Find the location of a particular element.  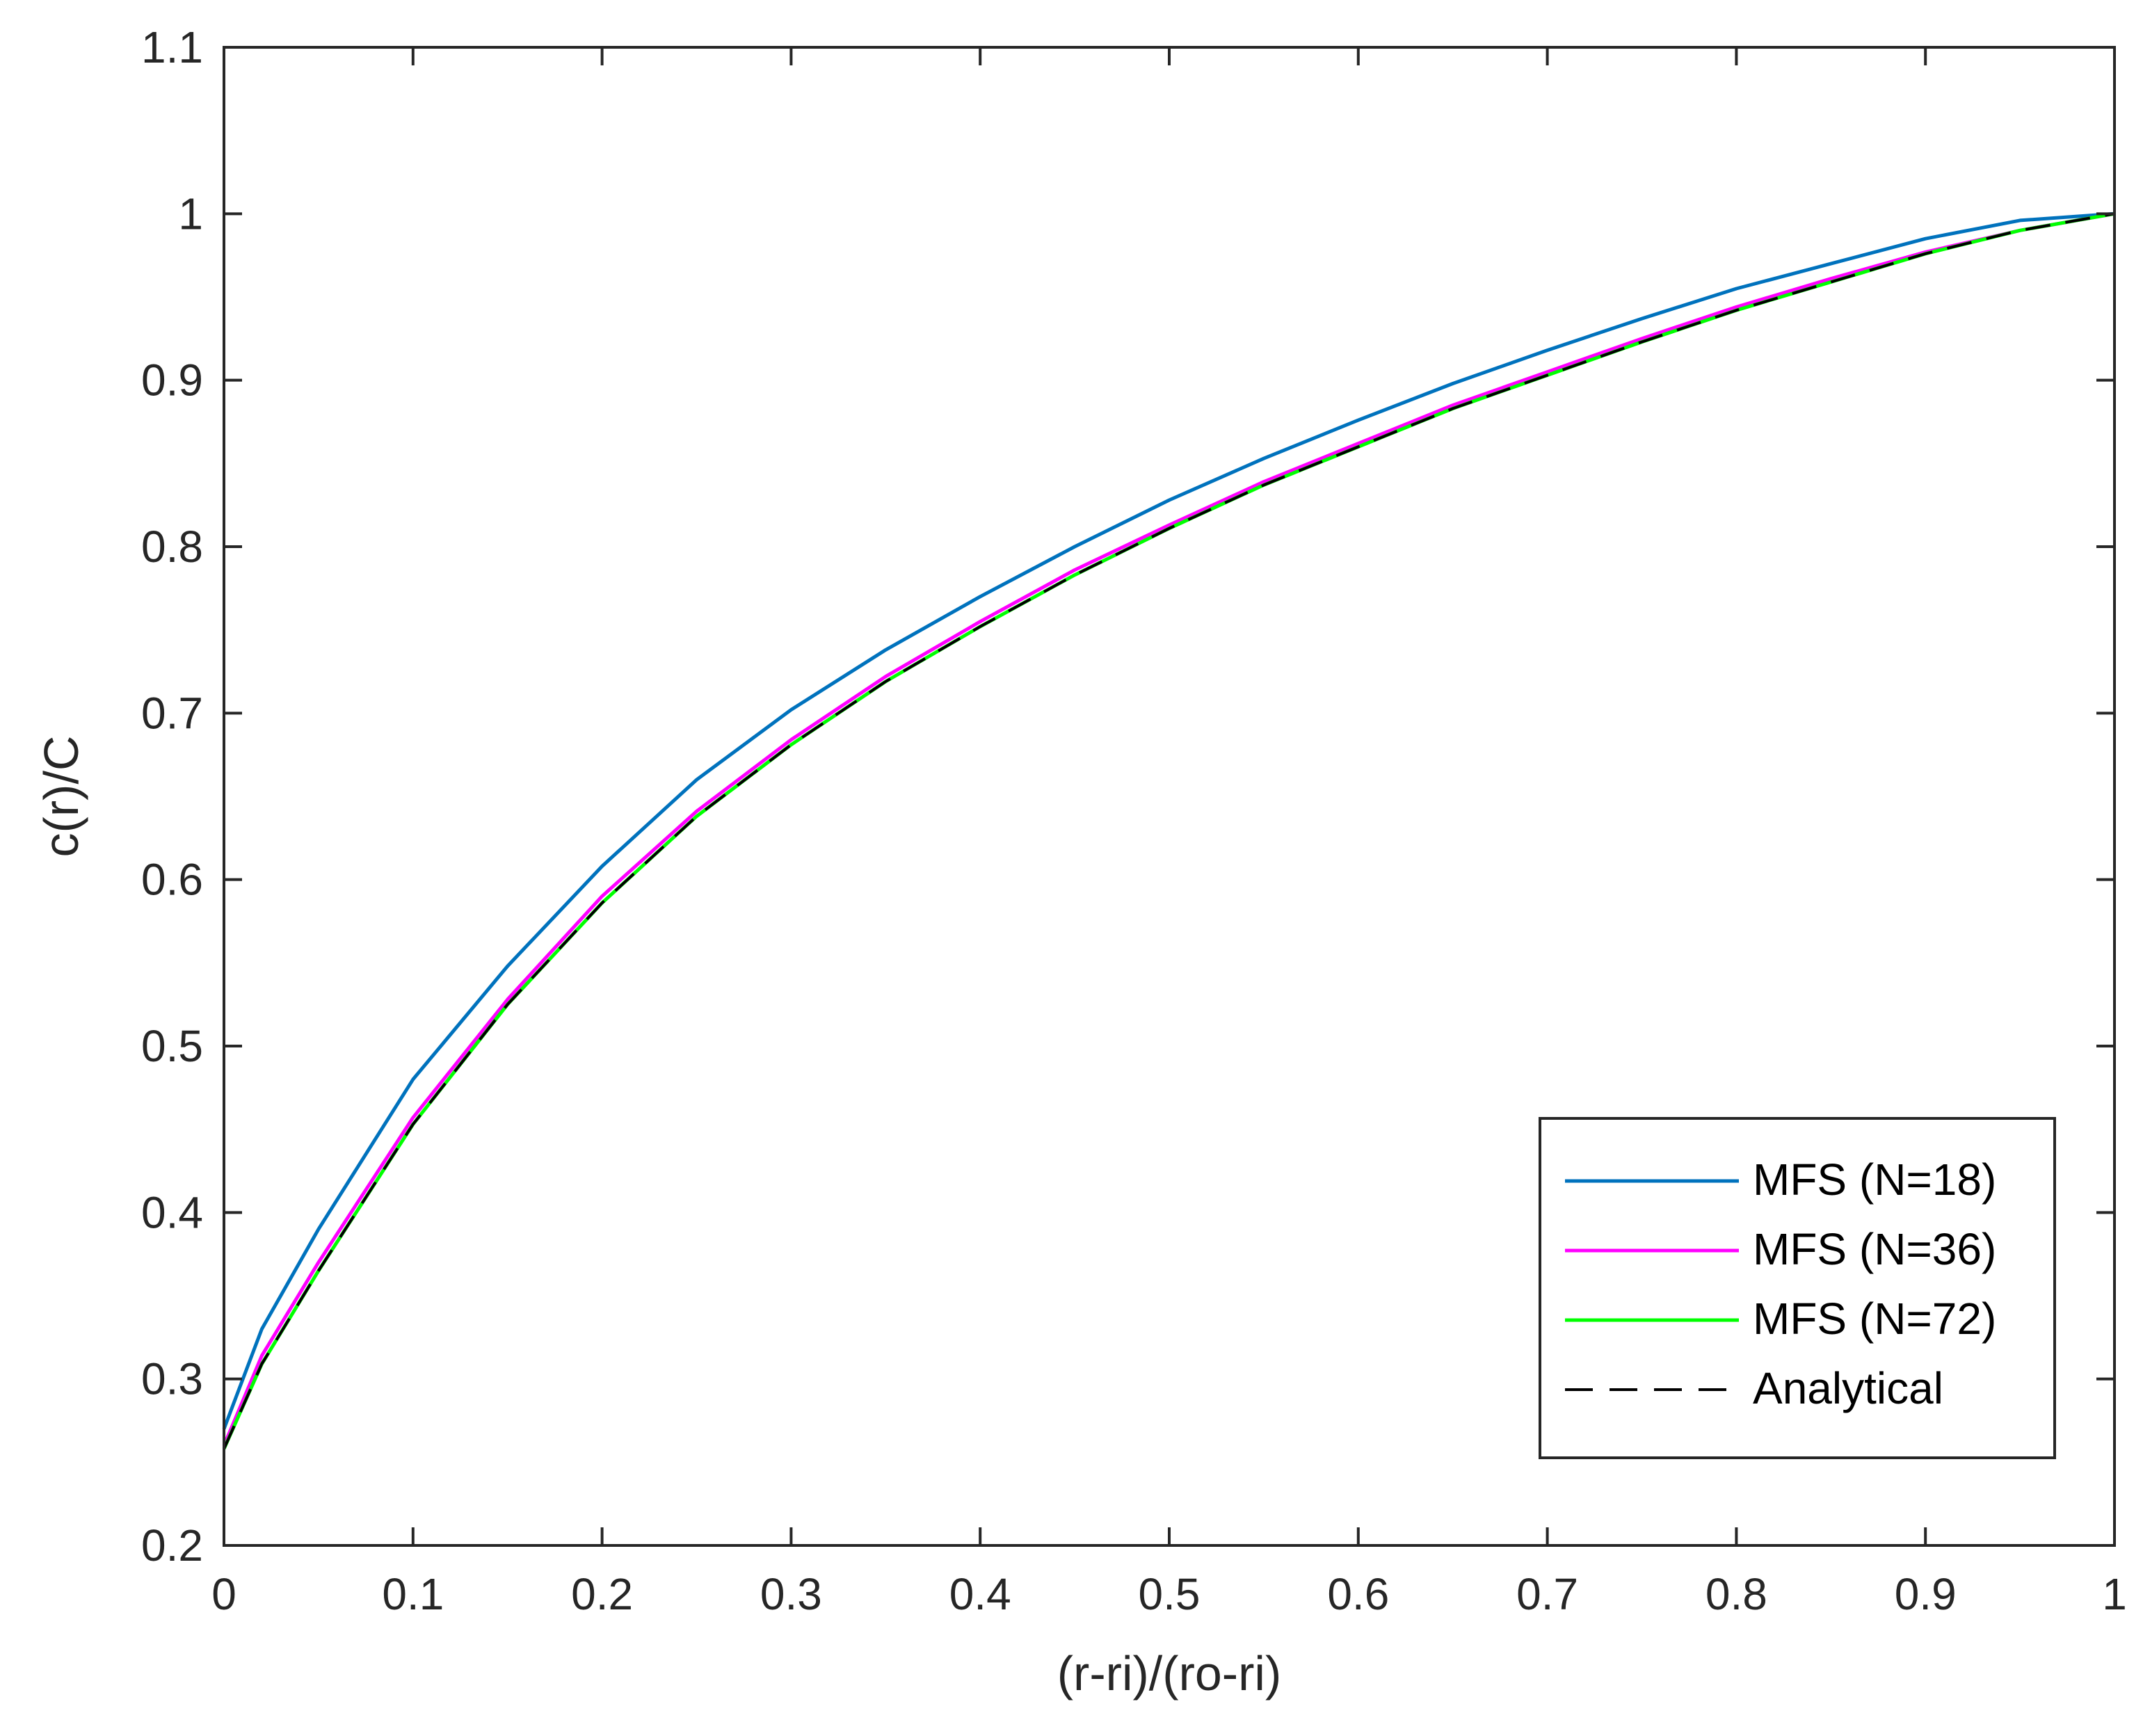

y-tick-label: 0.2 is located at coordinates (172, 1545).